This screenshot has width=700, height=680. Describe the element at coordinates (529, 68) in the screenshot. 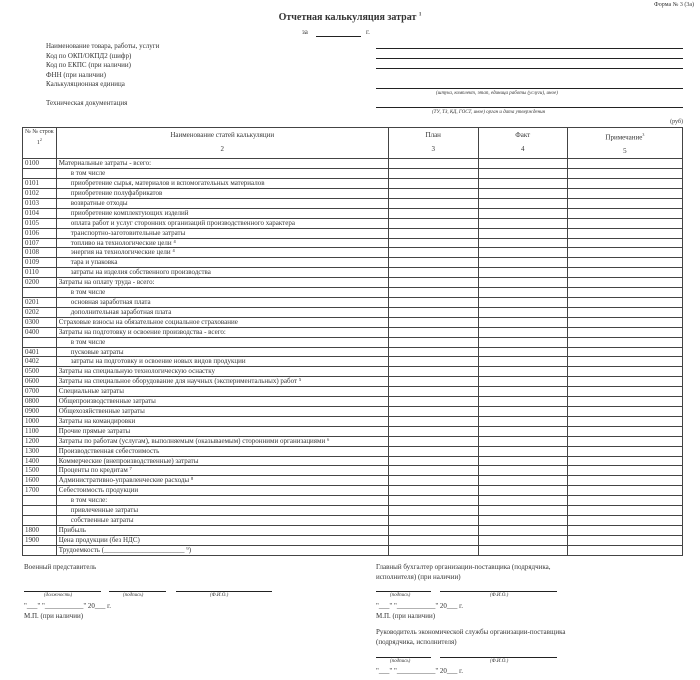

I see `ekps-code-field` at that location.